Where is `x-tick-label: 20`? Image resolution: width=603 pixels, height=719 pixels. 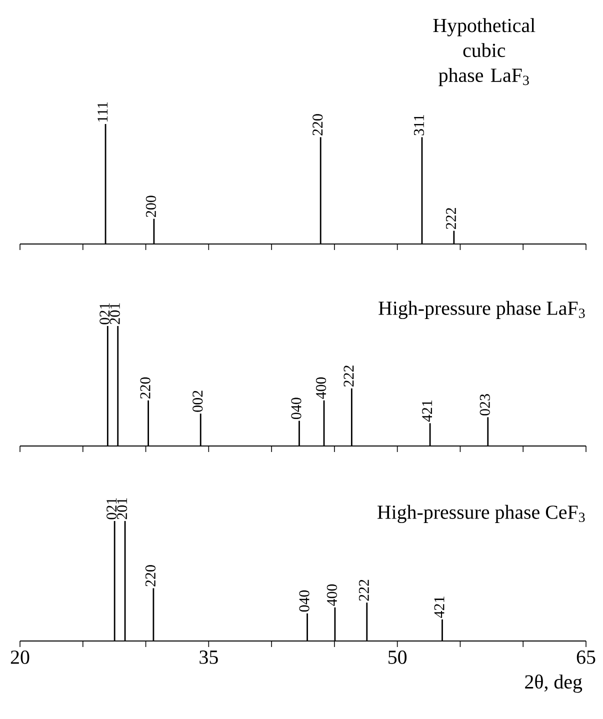
x-tick-label: 20 is located at coordinates (20, 657).